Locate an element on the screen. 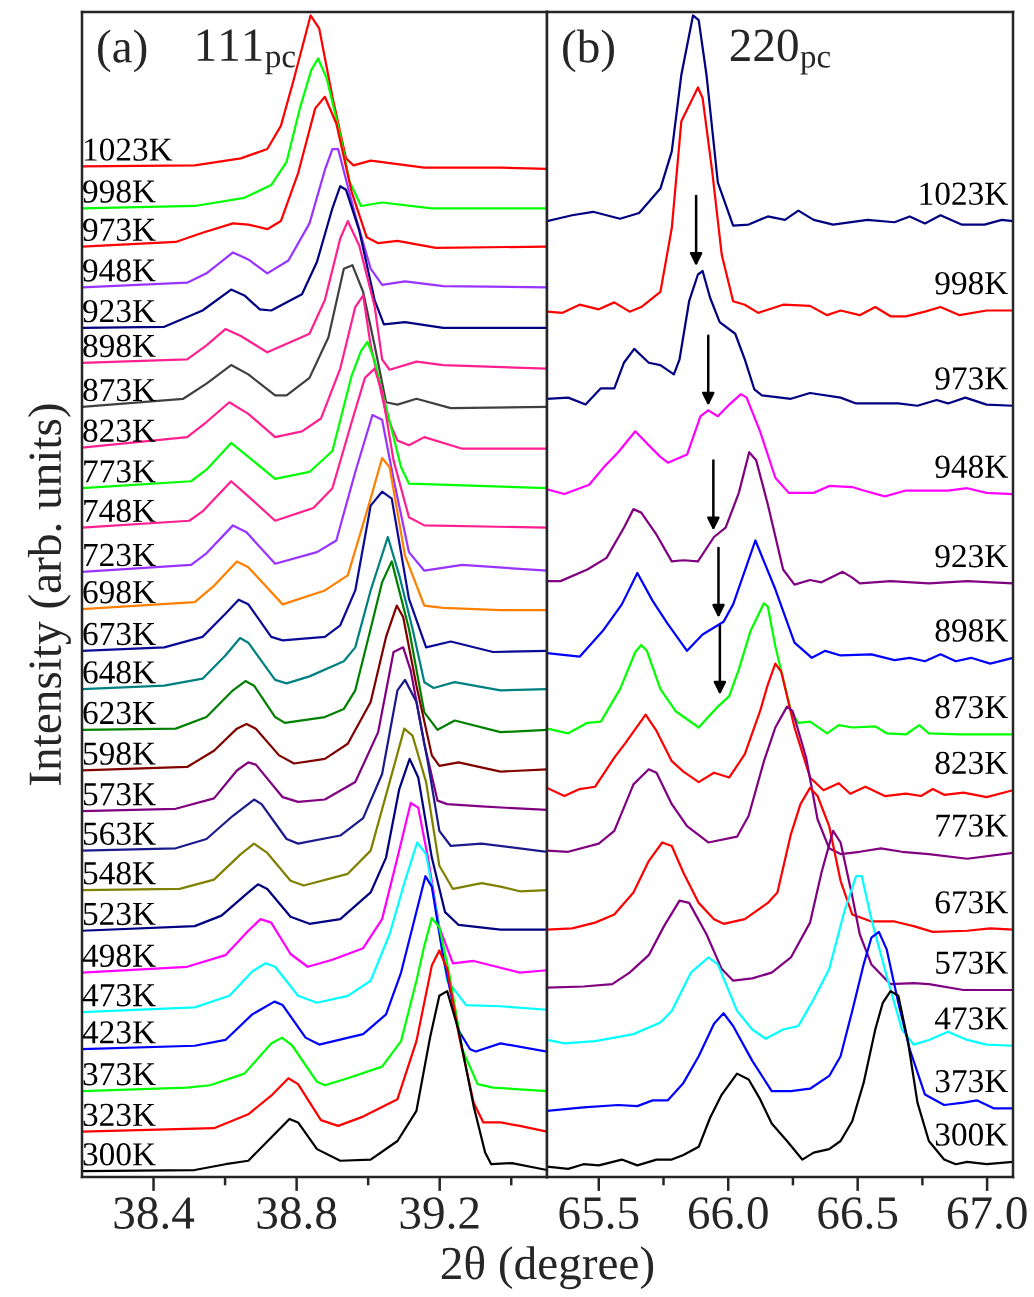 This screenshot has width=1034, height=1297. annotation: 220$_{pc}$ is located at coordinates (780, 52).